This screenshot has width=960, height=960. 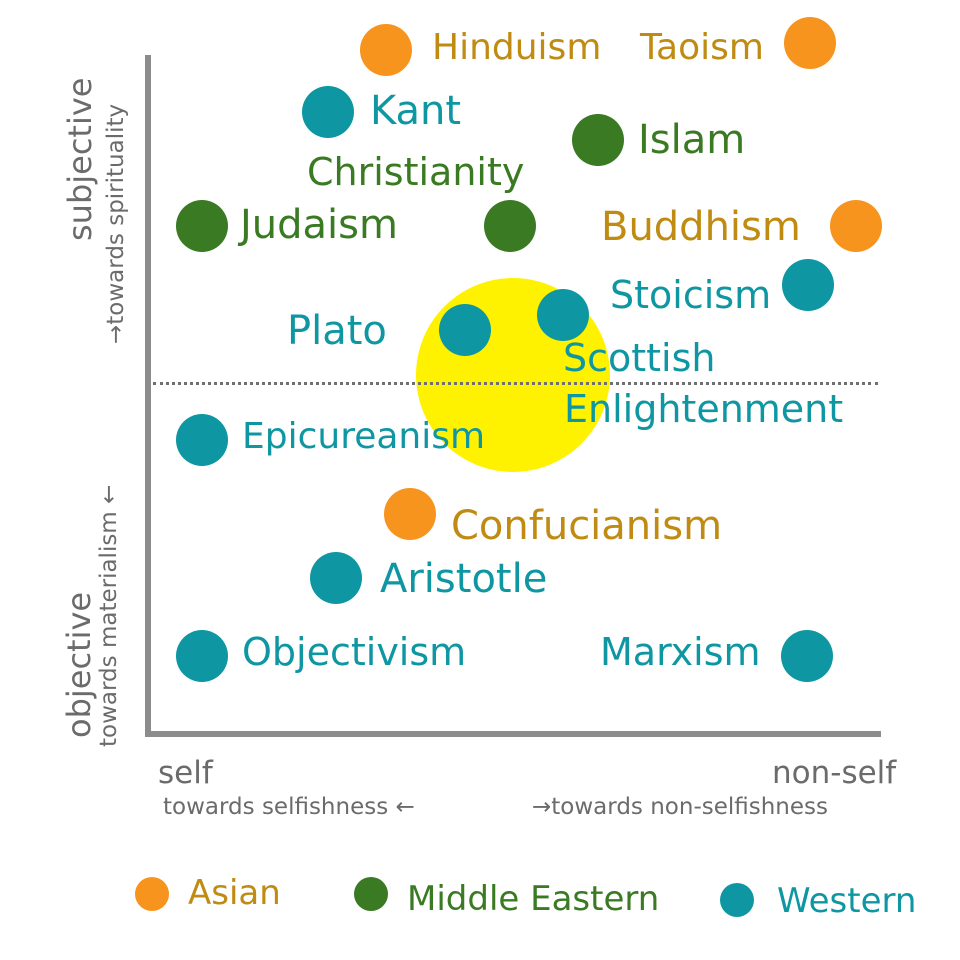 I want to click on christianity-label: Christianity, so click(x=416, y=172).